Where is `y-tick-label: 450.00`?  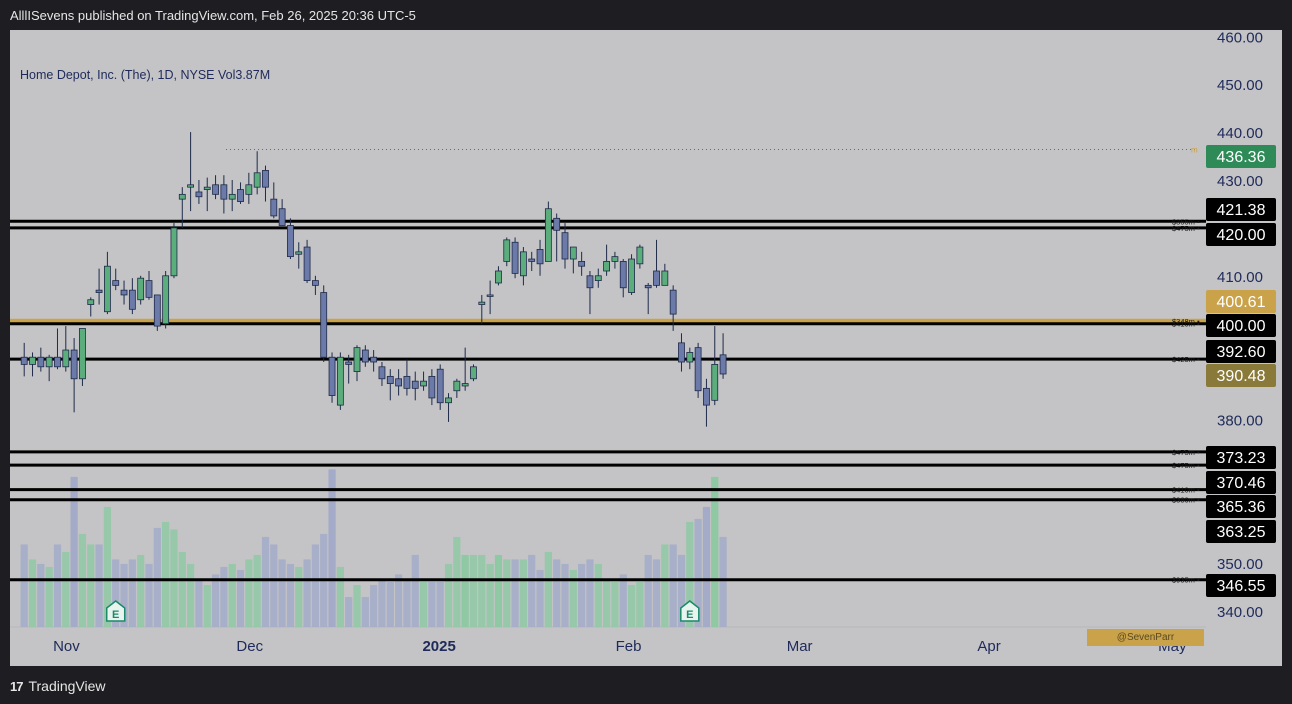
y-tick-label: 450.00 is located at coordinates (1240, 85).